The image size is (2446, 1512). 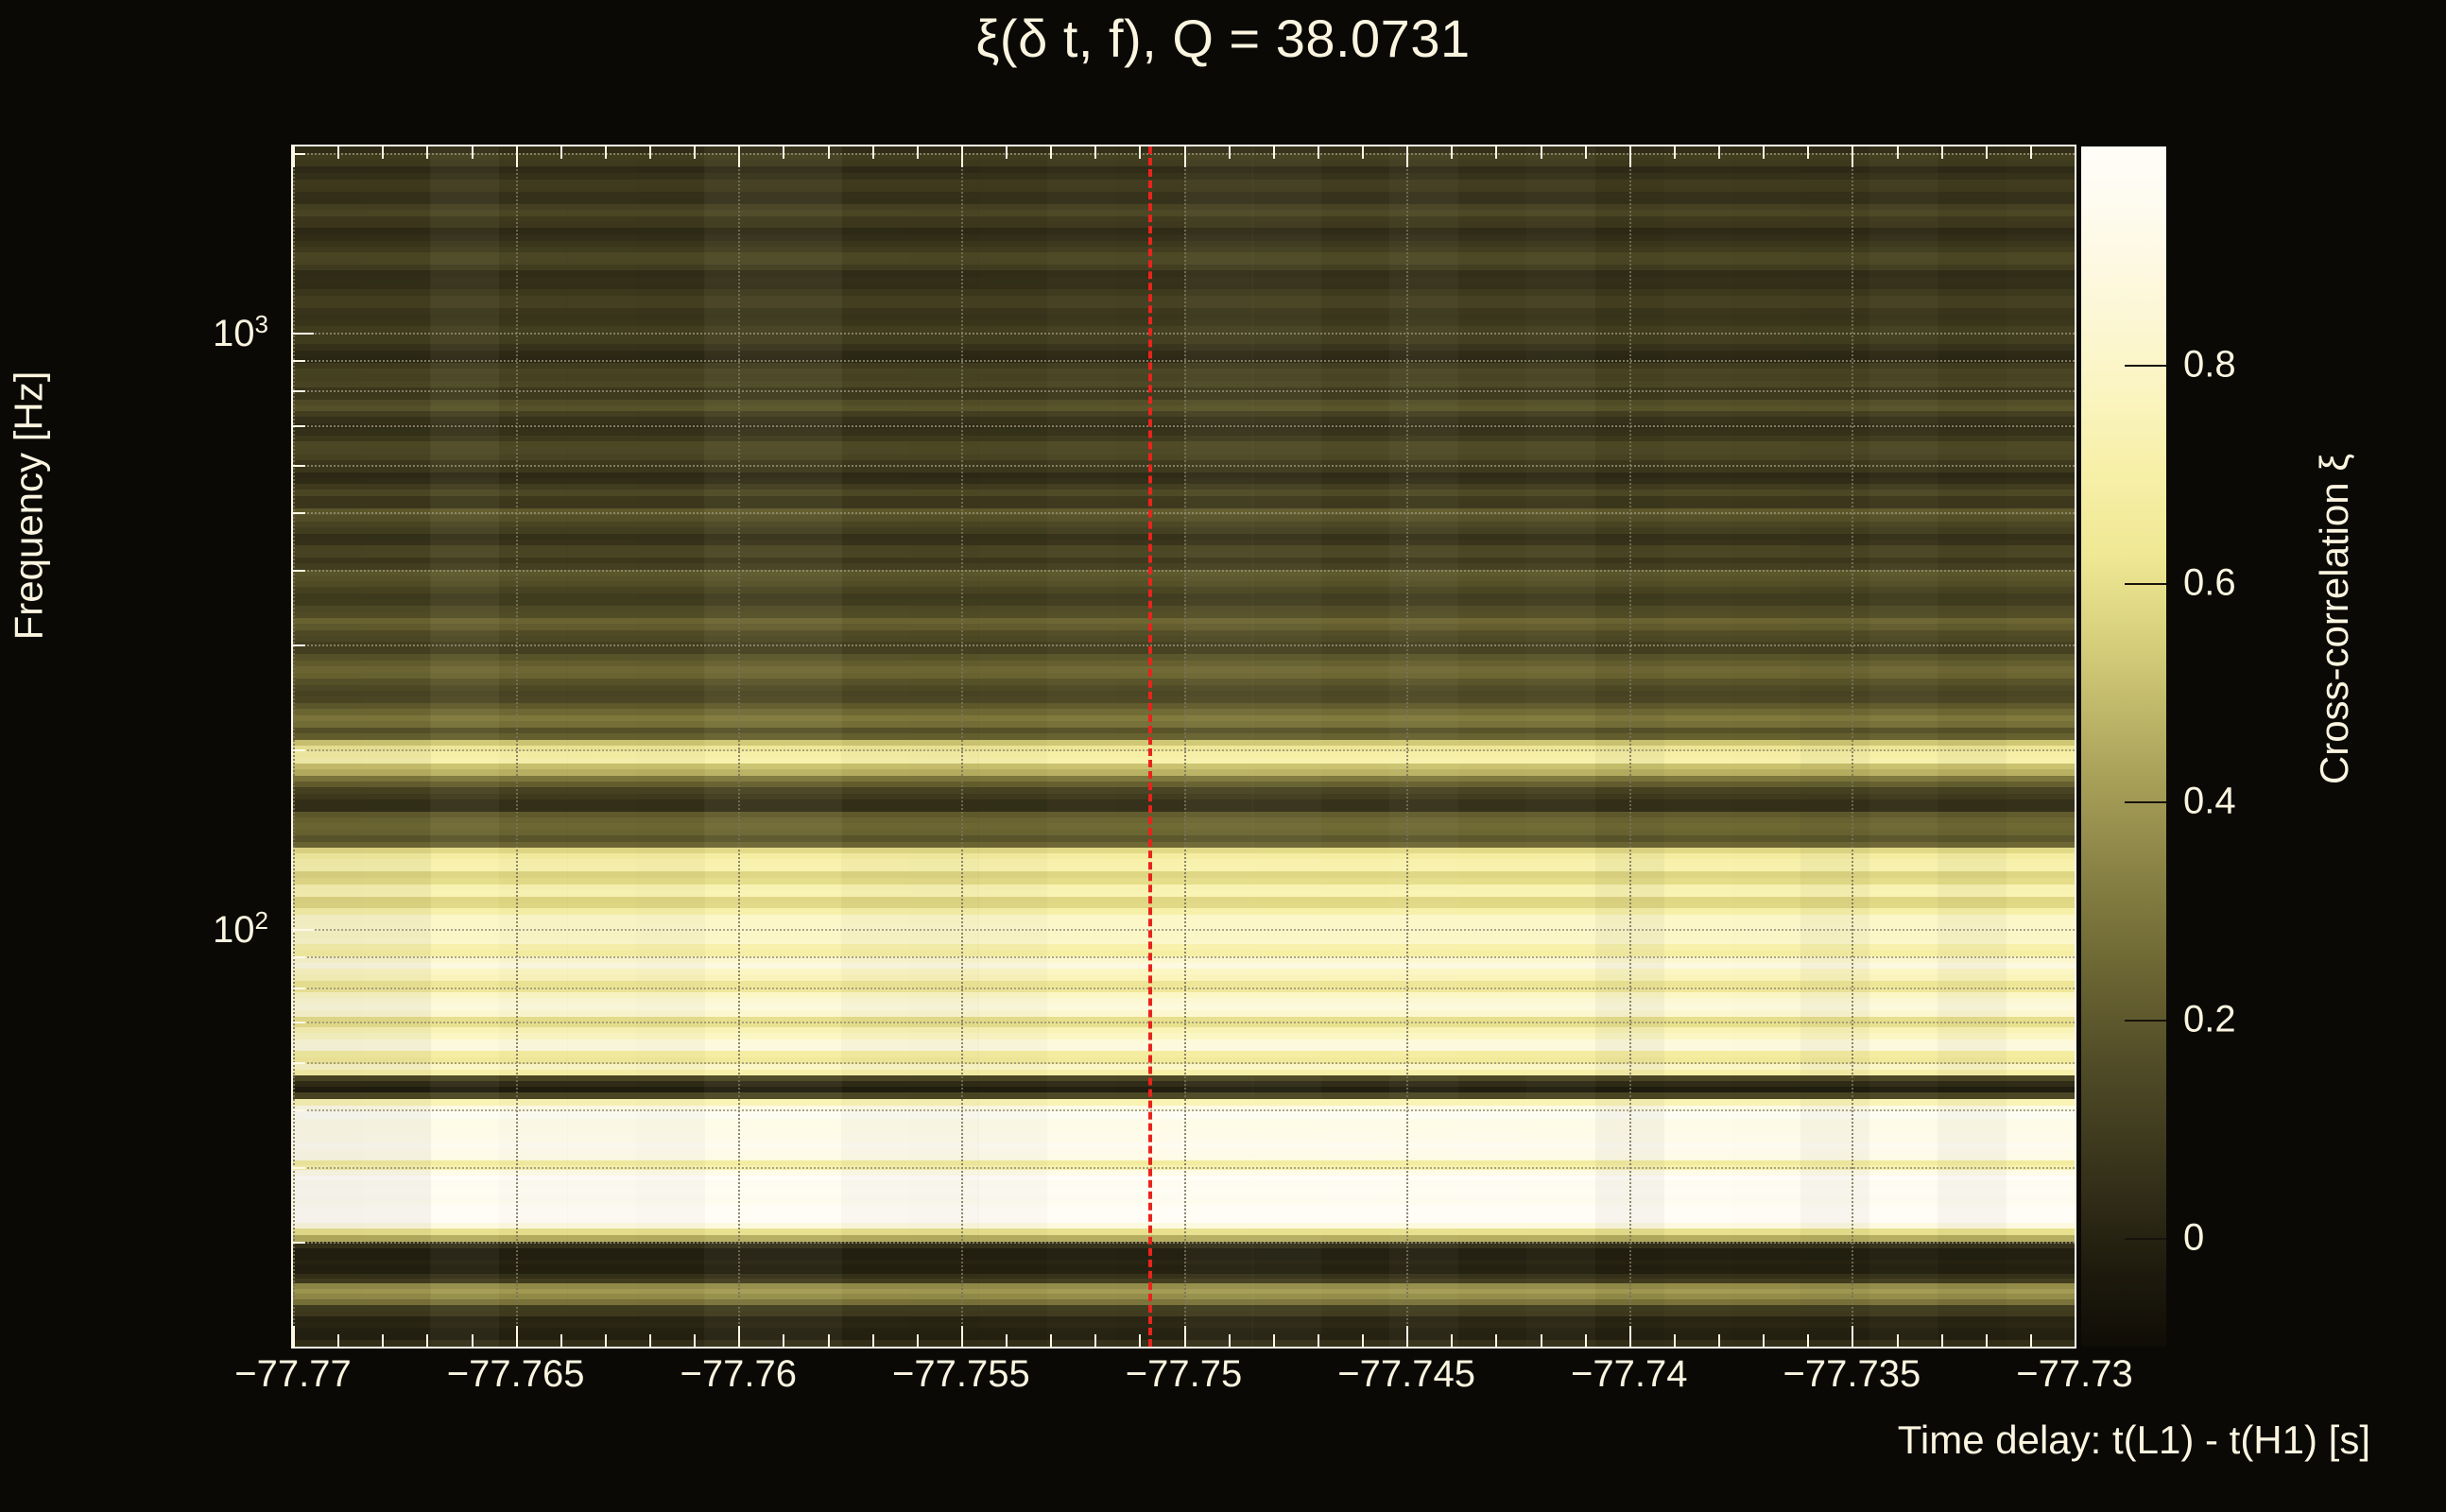 I want to click on y-axis-tick-label: 103, so click(x=241, y=331).